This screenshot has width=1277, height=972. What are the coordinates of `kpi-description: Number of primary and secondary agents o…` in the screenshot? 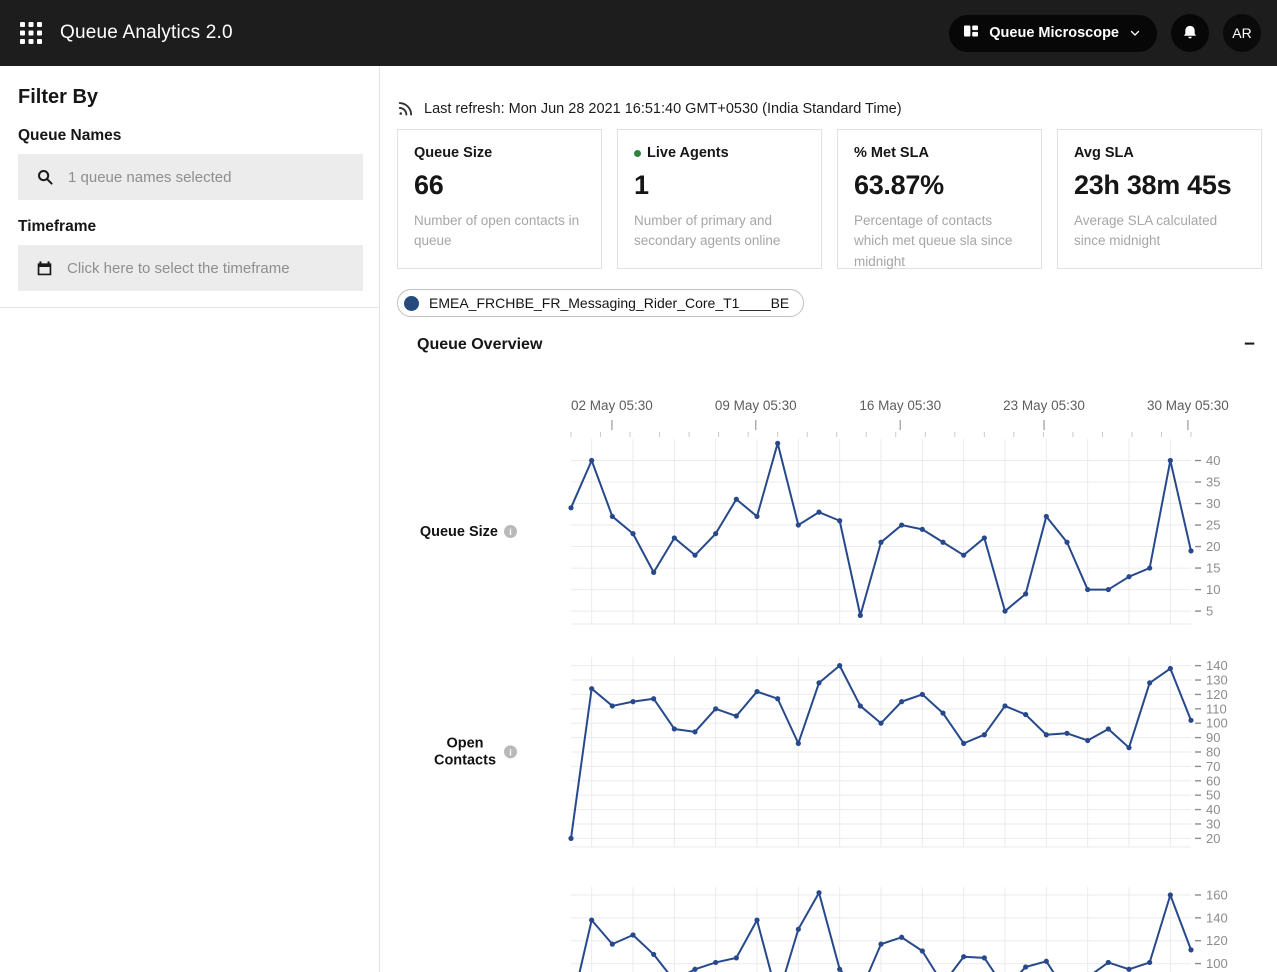 It's located at (707, 231).